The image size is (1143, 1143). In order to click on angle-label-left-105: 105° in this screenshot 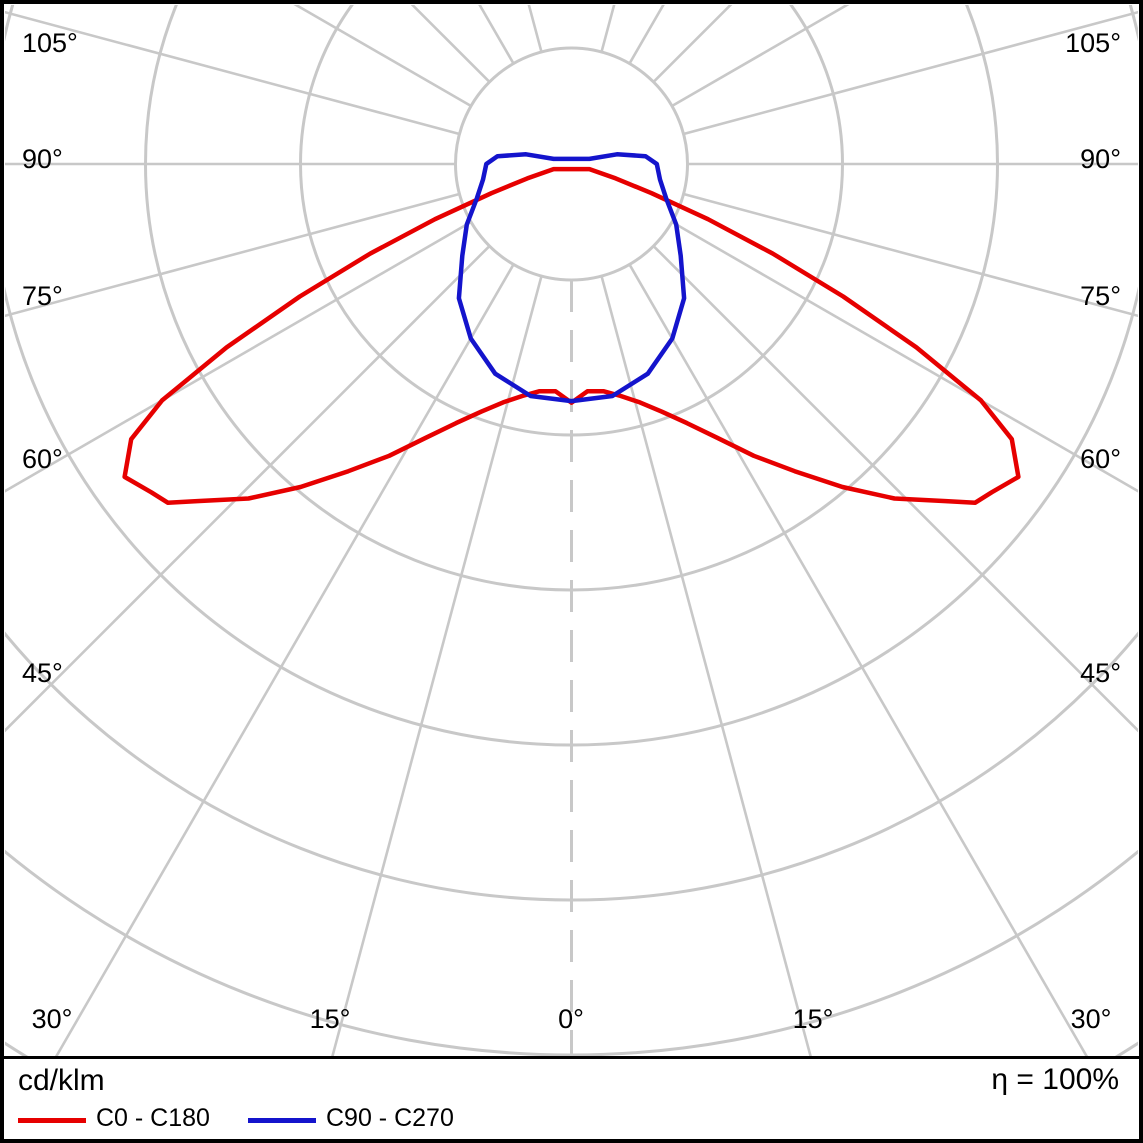, I will do `click(50, 43)`.